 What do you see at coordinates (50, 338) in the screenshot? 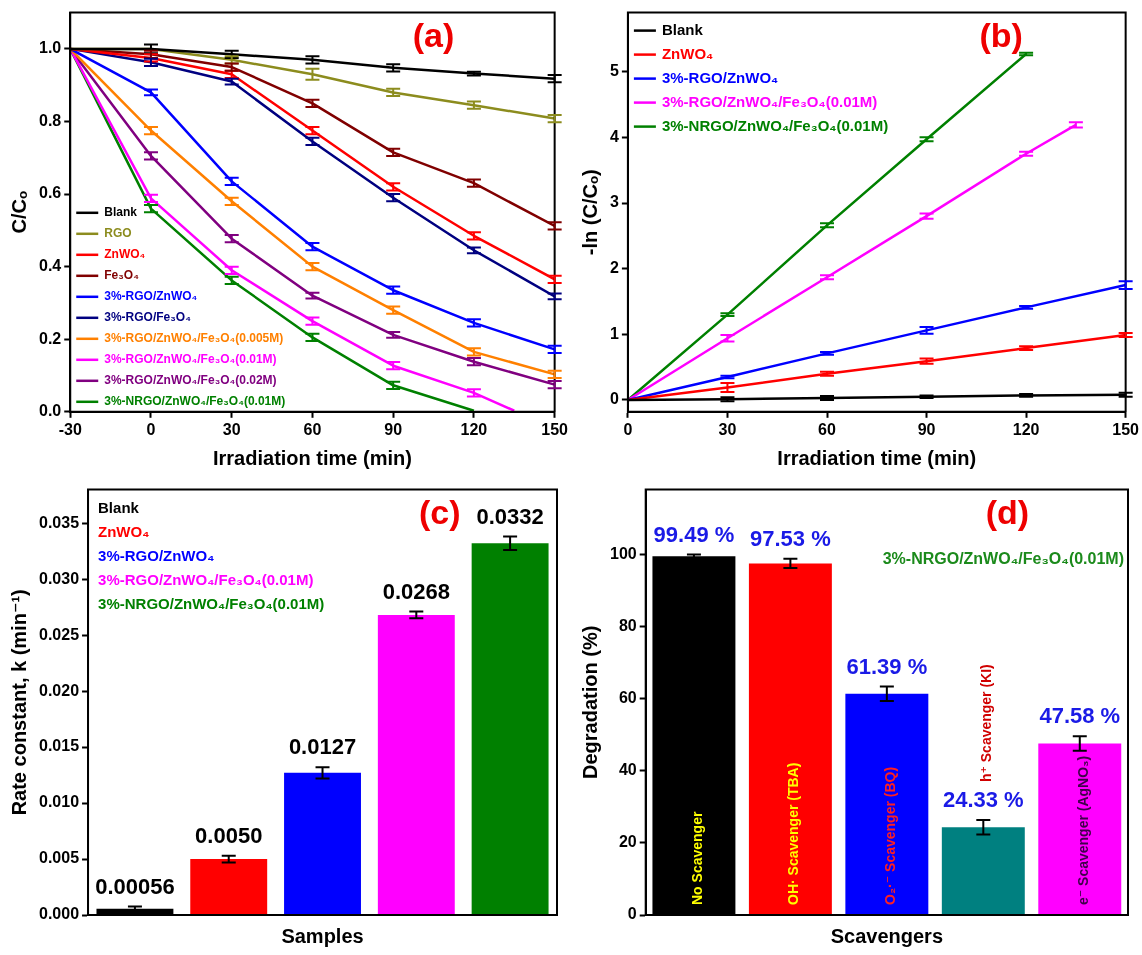
I see `y-tick-label: 0.2` at bounding box center [50, 338].